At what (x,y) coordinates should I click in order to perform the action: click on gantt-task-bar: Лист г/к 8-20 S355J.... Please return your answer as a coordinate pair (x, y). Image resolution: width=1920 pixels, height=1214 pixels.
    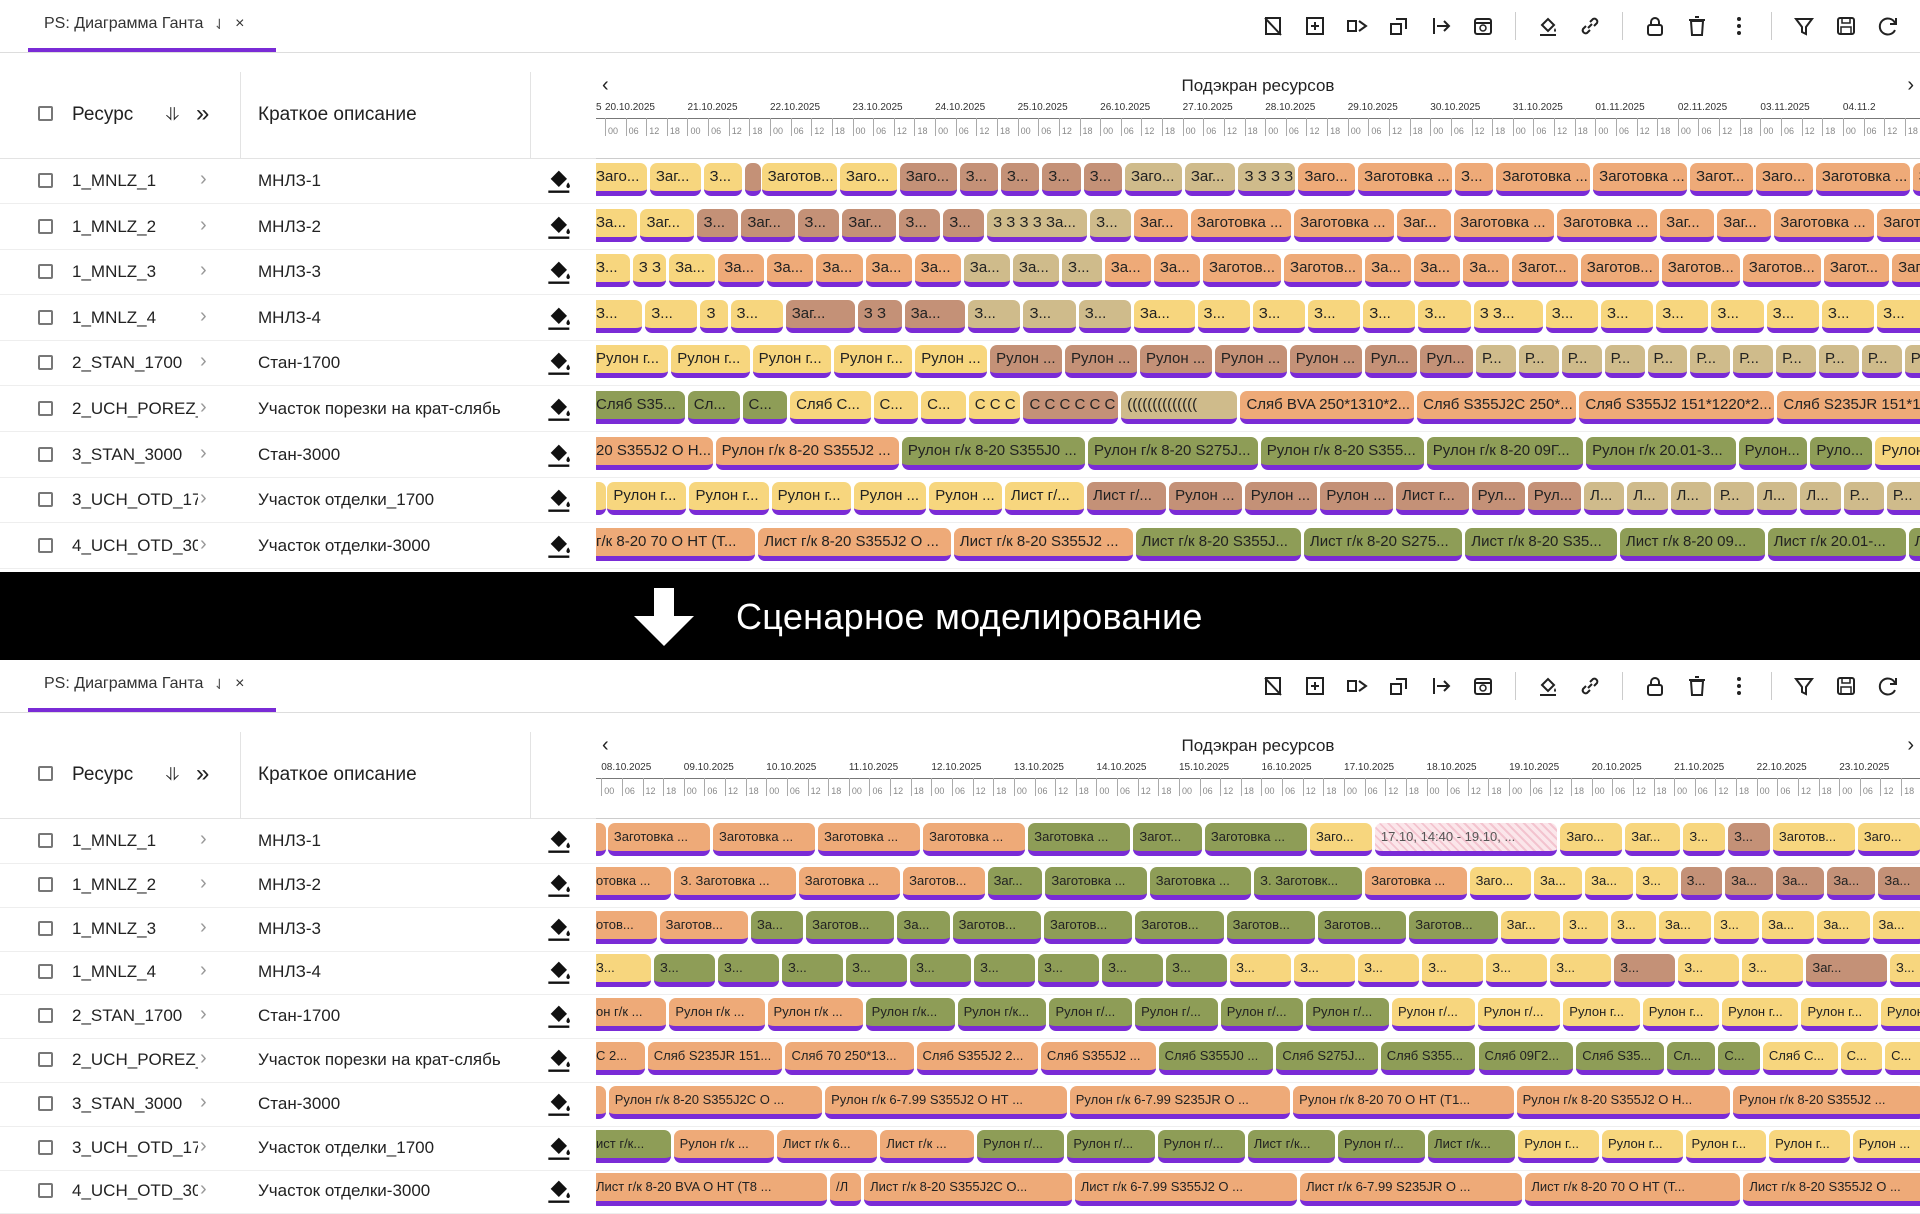
    Looking at the image, I should click on (1218, 544).